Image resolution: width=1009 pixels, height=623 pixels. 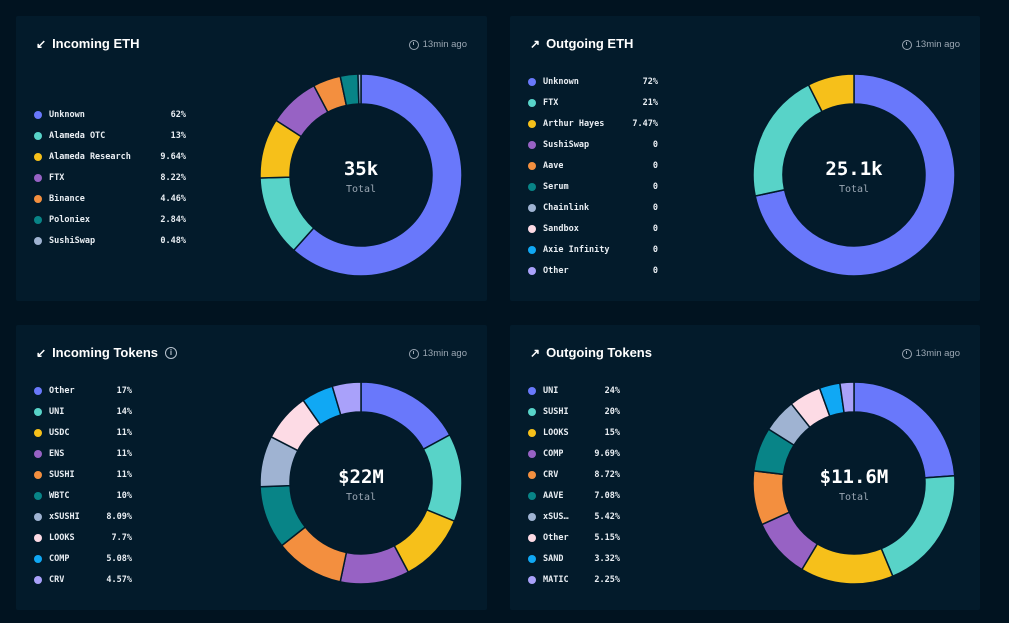 What do you see at coordinates (171, 352) in the screenshot?
I see `info-icon: i` at bounding box center [171, 352].